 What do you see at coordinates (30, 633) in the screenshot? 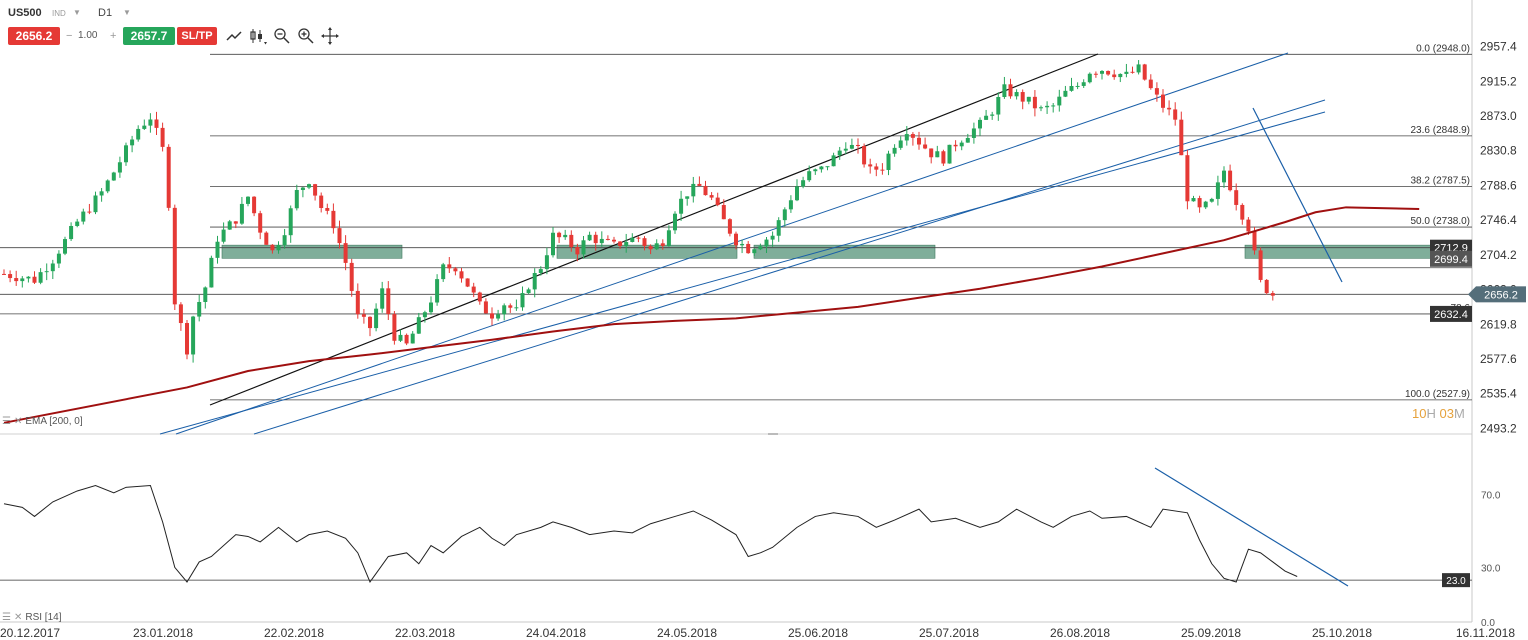
I see `time-axis-tick-label: 20.12.2017` at bounding box center [30, 633].